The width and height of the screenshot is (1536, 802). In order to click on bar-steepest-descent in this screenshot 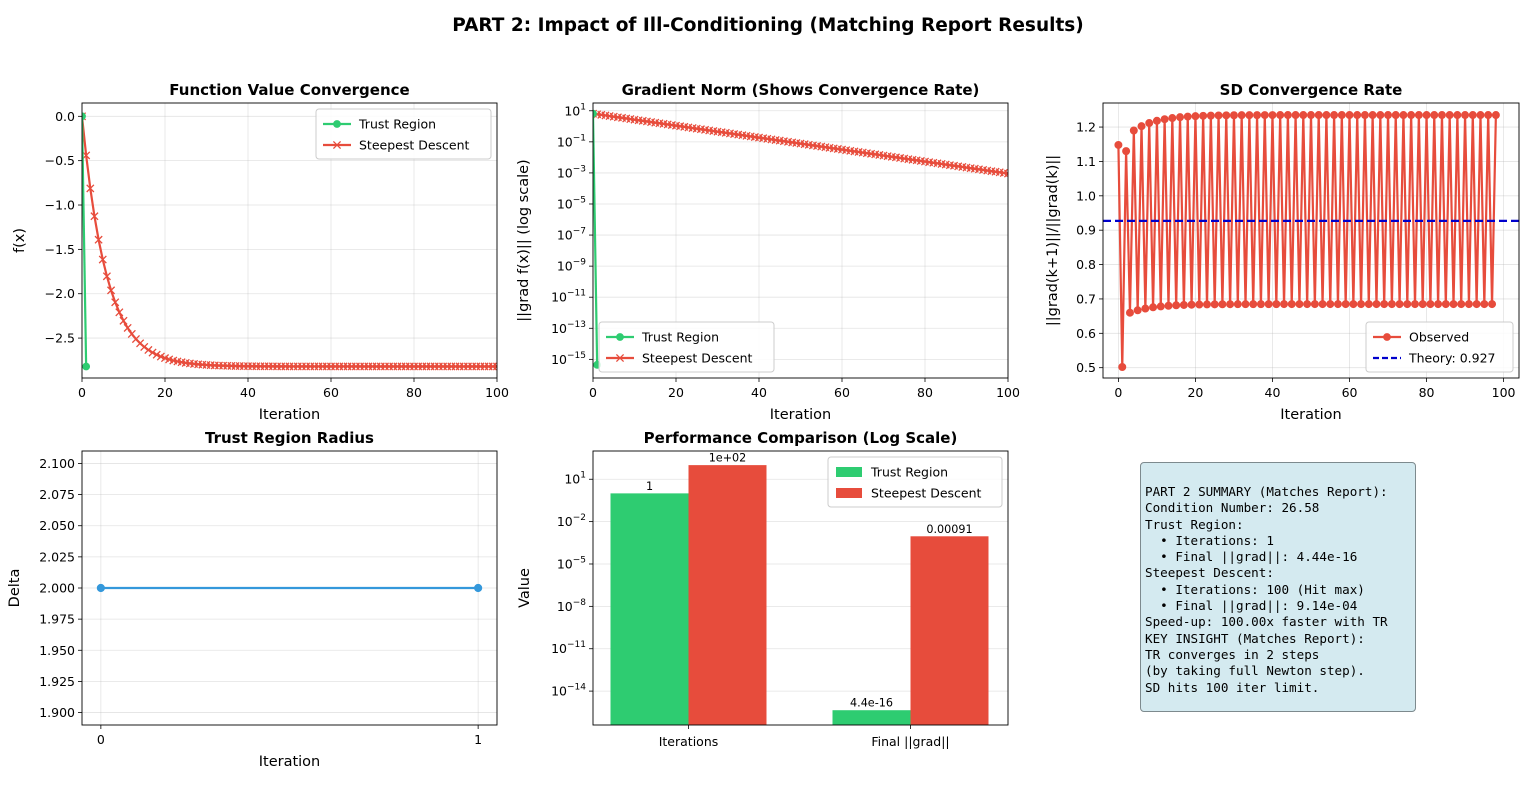, I will do `click(949, 630)`.